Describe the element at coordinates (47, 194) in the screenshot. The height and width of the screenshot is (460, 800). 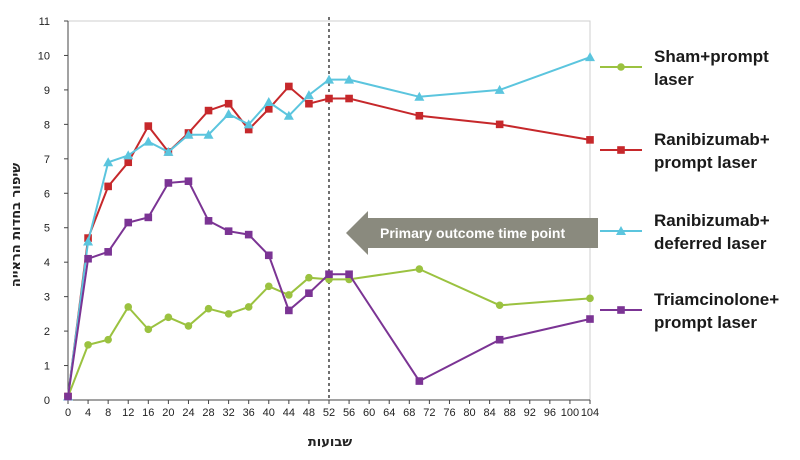
I see `y-tick-label: 6` at that location.